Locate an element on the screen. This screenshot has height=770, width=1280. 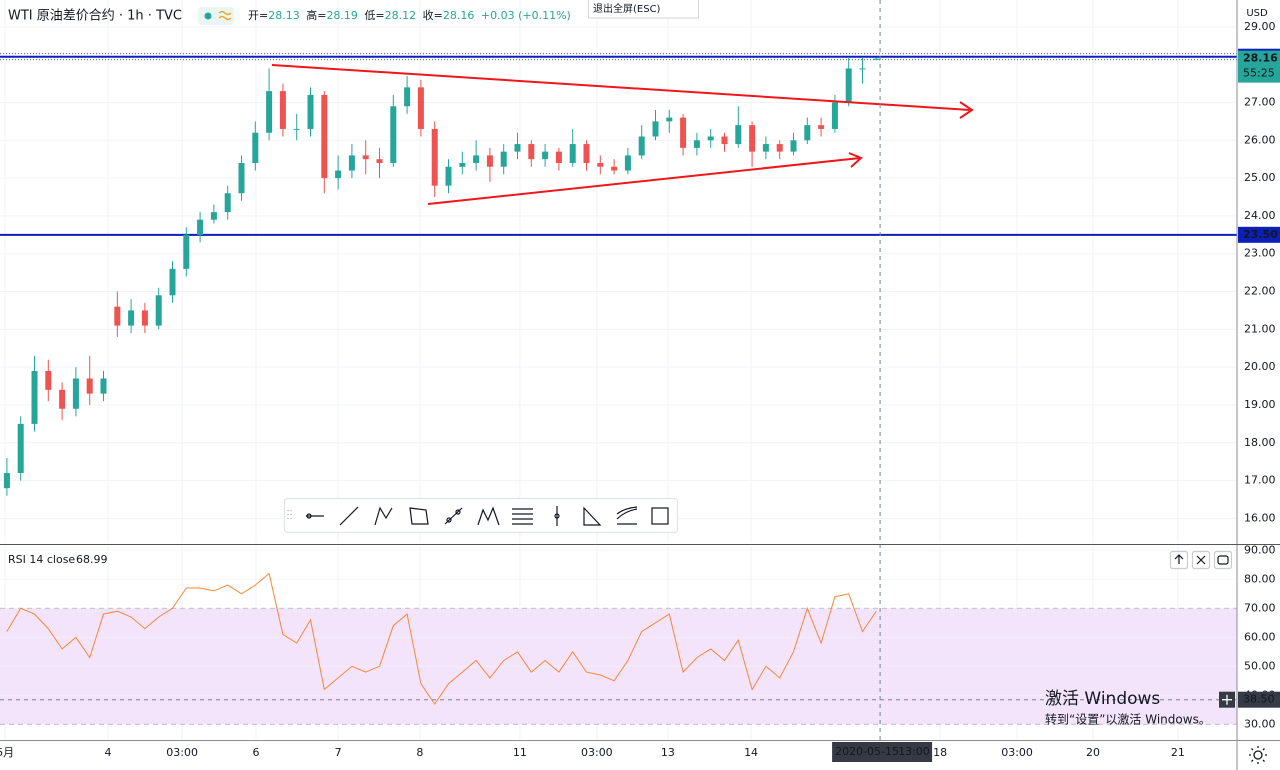
pane-buttons is located at coordinates (1201, 560).